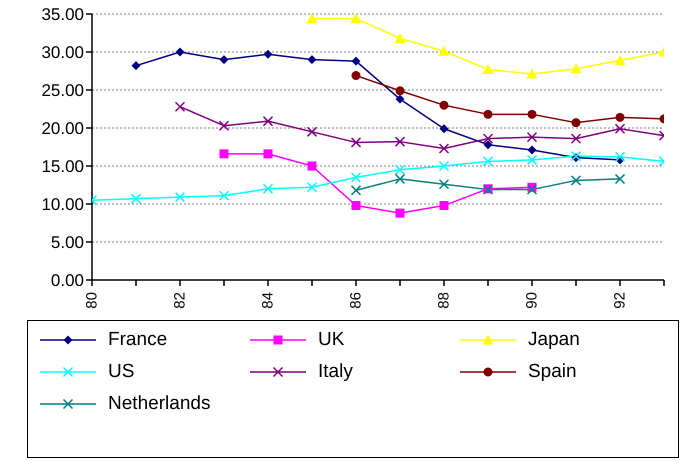  I want to click on x-tick-label: 80, so click(92, 300).